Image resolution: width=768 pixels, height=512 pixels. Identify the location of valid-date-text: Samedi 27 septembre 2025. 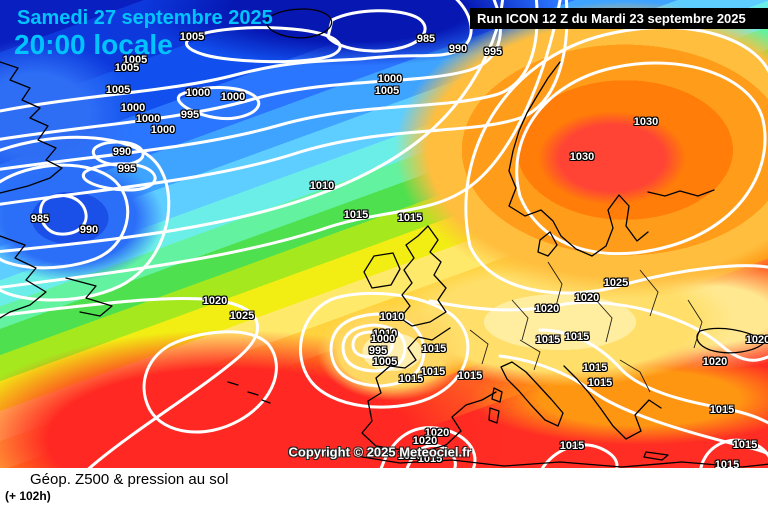
(145, 18).